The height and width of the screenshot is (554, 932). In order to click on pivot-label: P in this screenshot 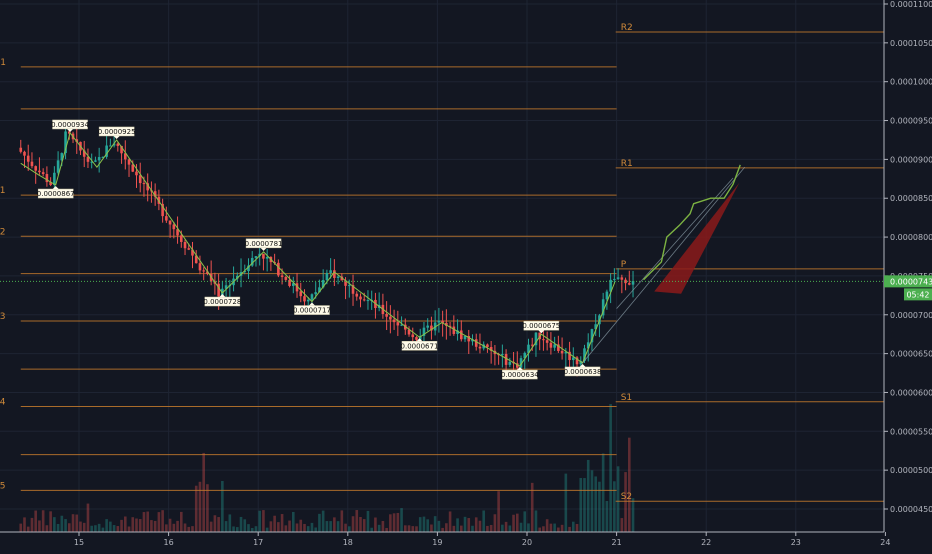, I will do `click(624, 265)`.